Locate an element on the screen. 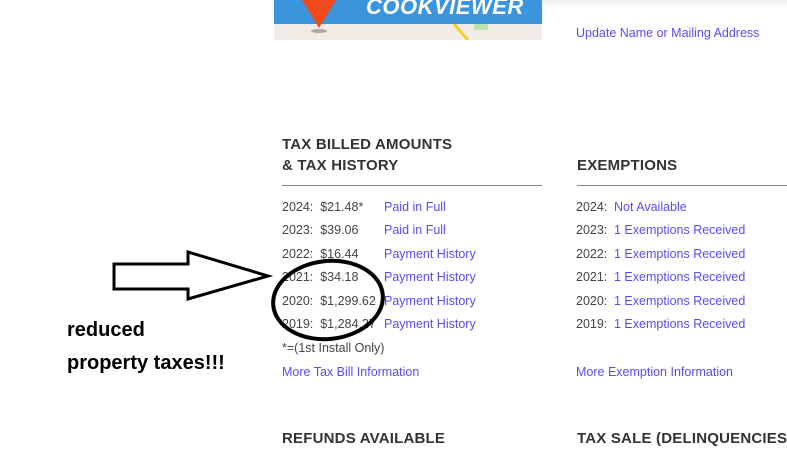 This screenshot has width=787, height=449. exemption-year: 2019: is located at coordinates (592, 323).